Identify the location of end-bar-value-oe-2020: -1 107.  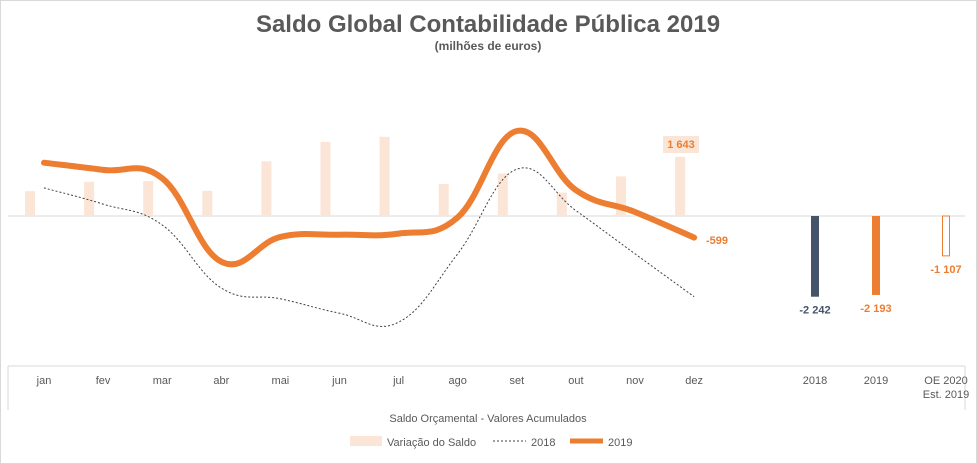
(945, 270).